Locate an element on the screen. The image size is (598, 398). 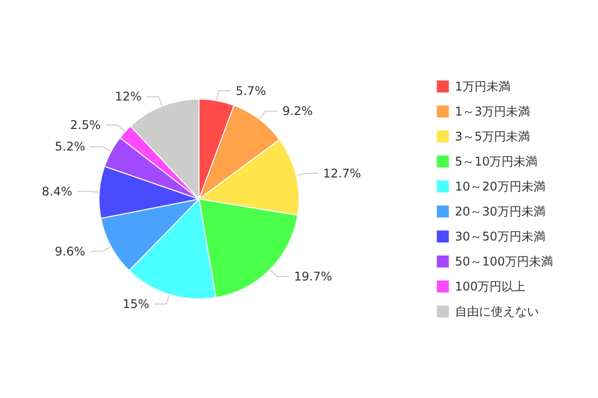
legend-label: 100万円以上 is located at coordinates (490, 287).